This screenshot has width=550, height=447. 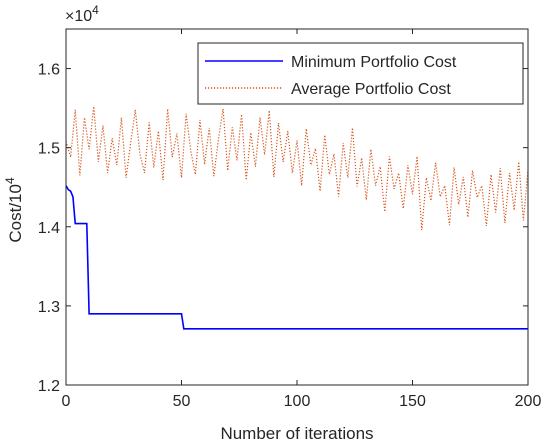 What do you see at coordinates (297, 401) in the screenshot?
I see `x-tick-label: 100` at bounding box center [297, 401].